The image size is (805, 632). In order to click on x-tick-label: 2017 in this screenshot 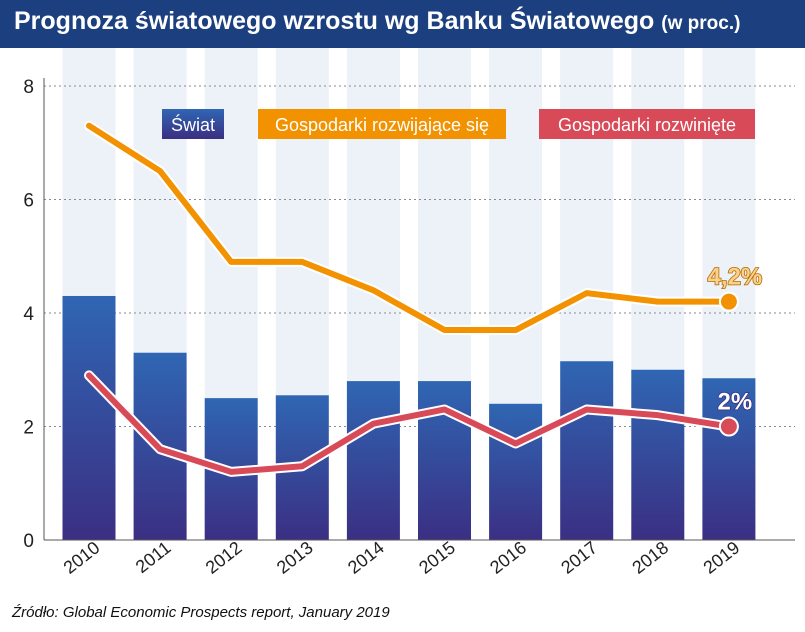, I will do `click(579, 557)`.